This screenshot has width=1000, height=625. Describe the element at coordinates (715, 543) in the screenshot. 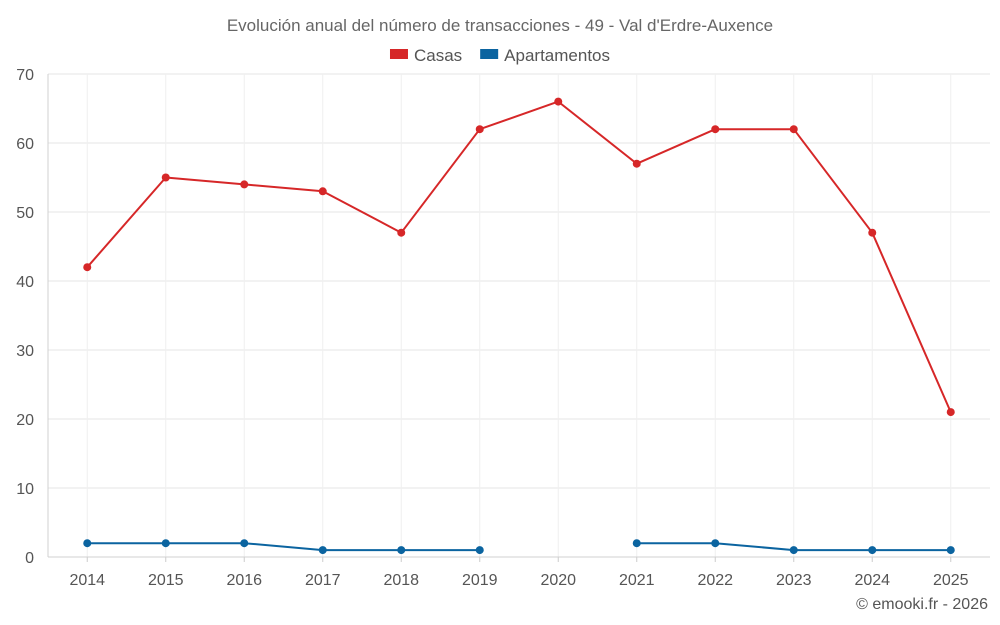

I see `data-point-apartamentos-2022` at that location.